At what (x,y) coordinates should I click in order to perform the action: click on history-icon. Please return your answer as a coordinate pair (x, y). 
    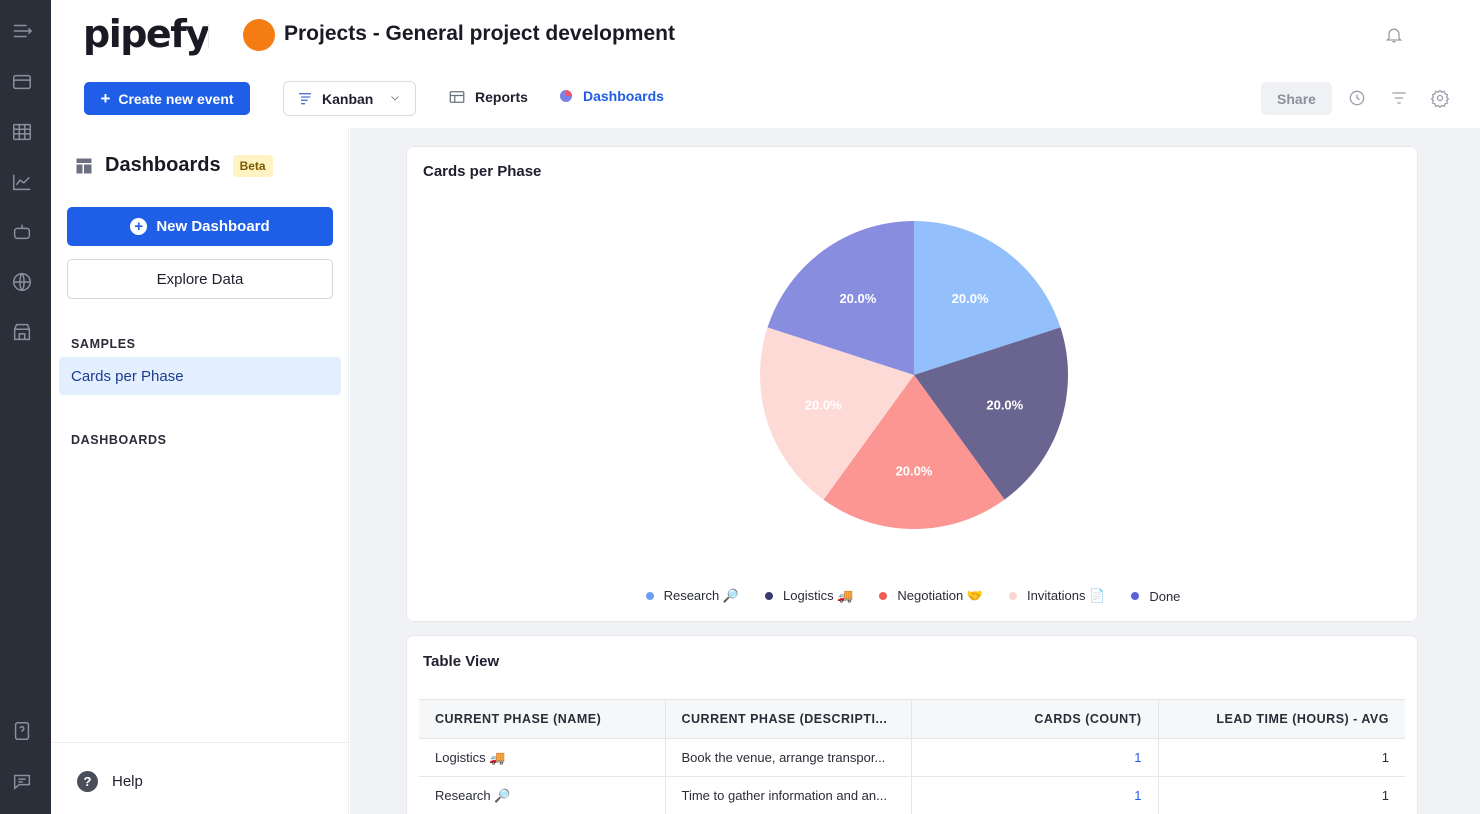
    Looking at the image, I should click on (1357, 98).